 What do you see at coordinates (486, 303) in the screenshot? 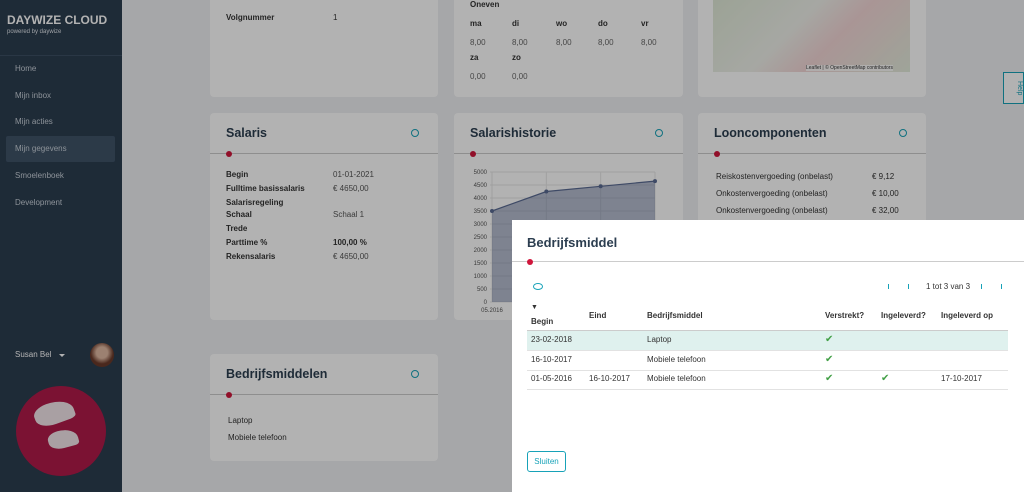
I see `y-tick-label: 0` at bounding box center [486, 303].